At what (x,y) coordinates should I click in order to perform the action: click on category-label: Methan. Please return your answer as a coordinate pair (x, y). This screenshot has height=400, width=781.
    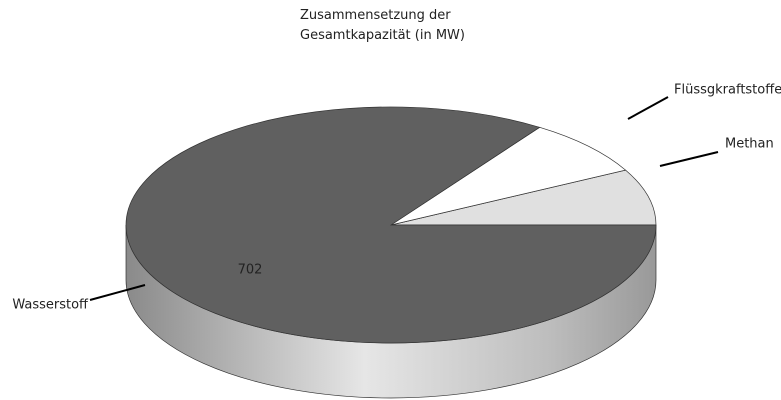
    Looking at the image, I should click on (749, 144).